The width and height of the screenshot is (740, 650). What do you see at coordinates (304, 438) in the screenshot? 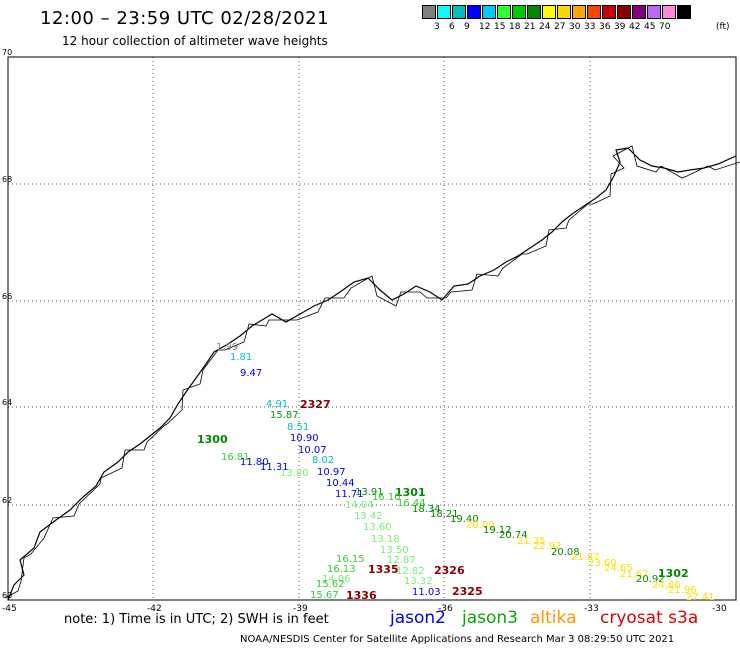
I see `wave-height-label: 10.90` at bounding box center [304, 438].